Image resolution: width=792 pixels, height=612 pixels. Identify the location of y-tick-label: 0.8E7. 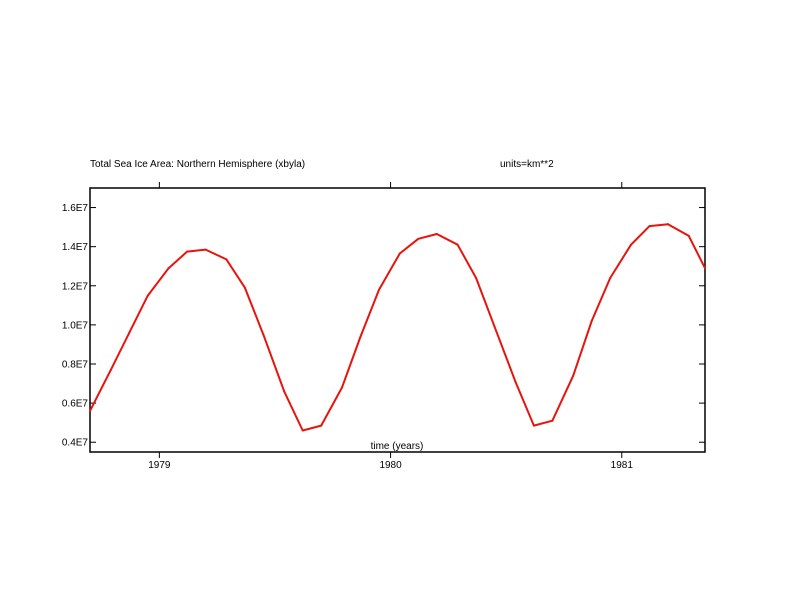
(75, 365).